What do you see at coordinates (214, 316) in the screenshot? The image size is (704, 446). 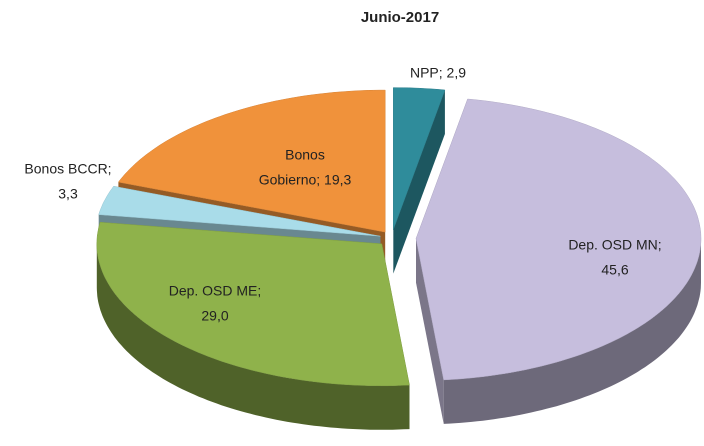 I see `data-label: 29,0` at bounding box center [214, 316].